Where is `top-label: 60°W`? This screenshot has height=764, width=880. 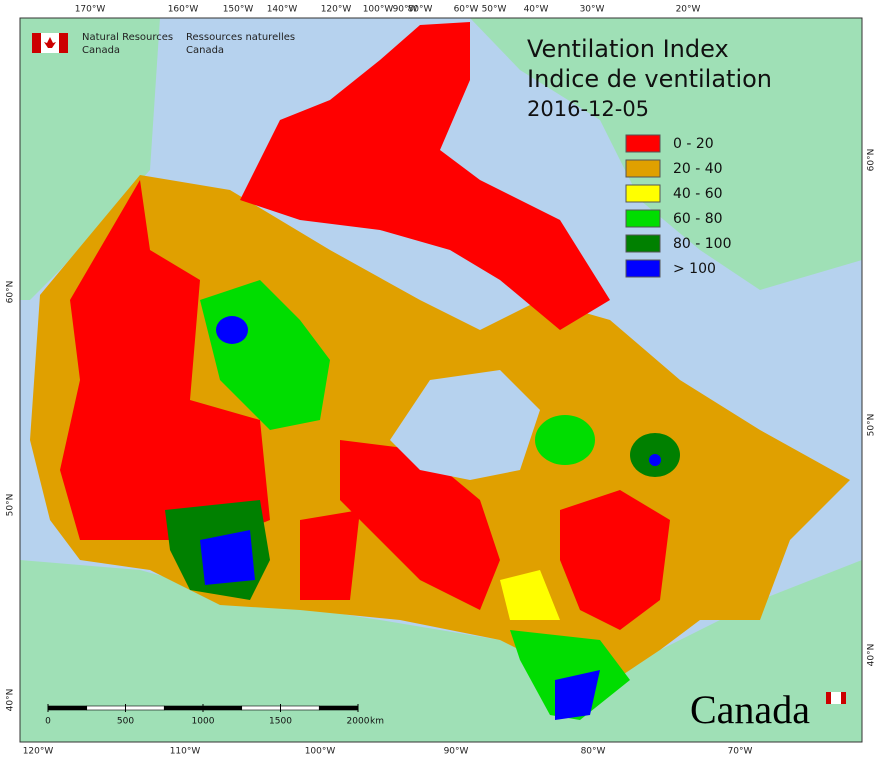
top-label: 60°W is located at coordinates (466, 10).